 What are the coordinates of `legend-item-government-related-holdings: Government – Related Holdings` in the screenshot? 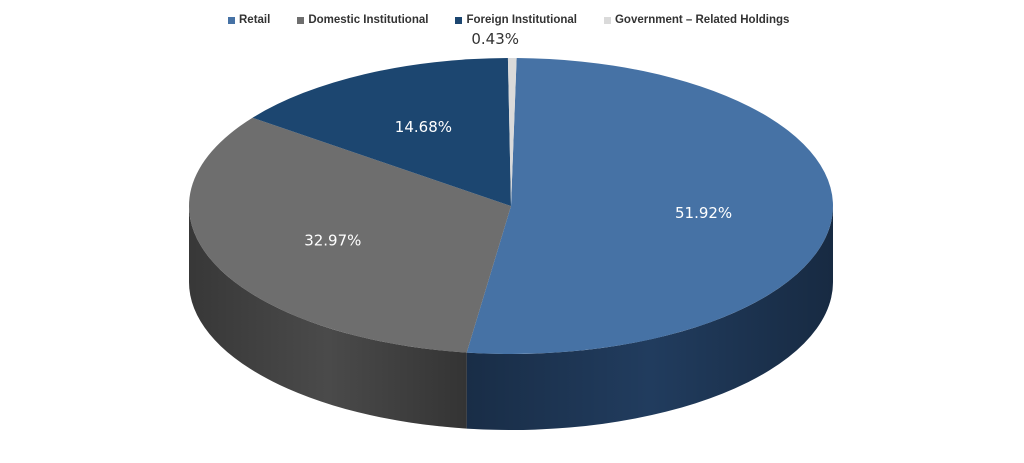 It's located at (696, 20).